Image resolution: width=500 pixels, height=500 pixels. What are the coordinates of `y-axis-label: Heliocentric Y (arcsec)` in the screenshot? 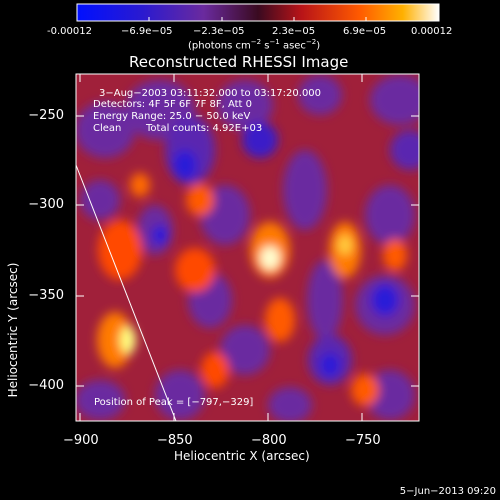 It's located at (13, 330).